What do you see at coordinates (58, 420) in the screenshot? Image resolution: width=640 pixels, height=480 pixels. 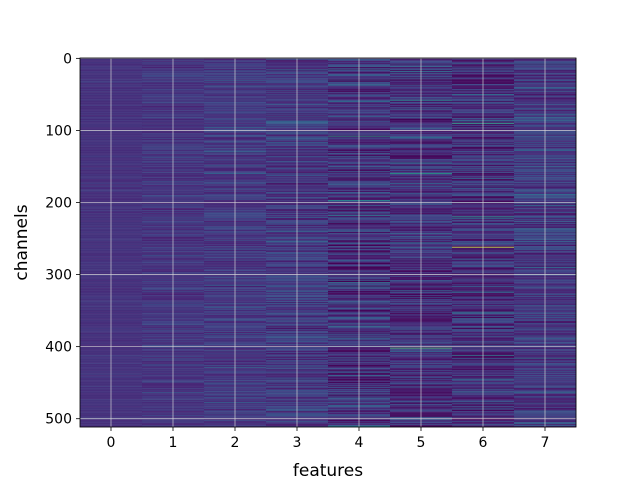 I see `y-tick-label: 500` at bounding box center [58, 420].